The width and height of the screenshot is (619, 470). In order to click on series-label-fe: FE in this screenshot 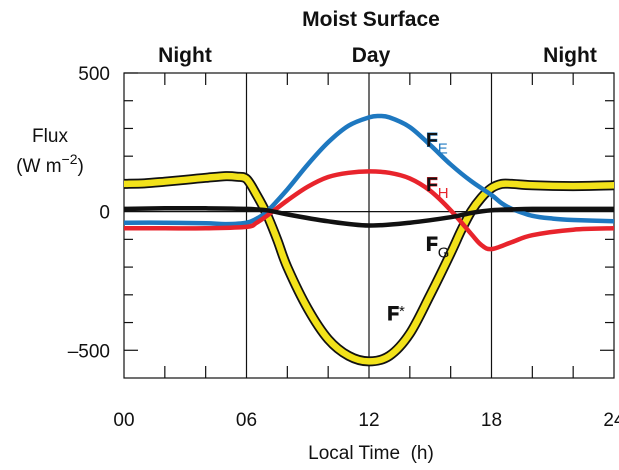, I will do `click(437, 143)`.